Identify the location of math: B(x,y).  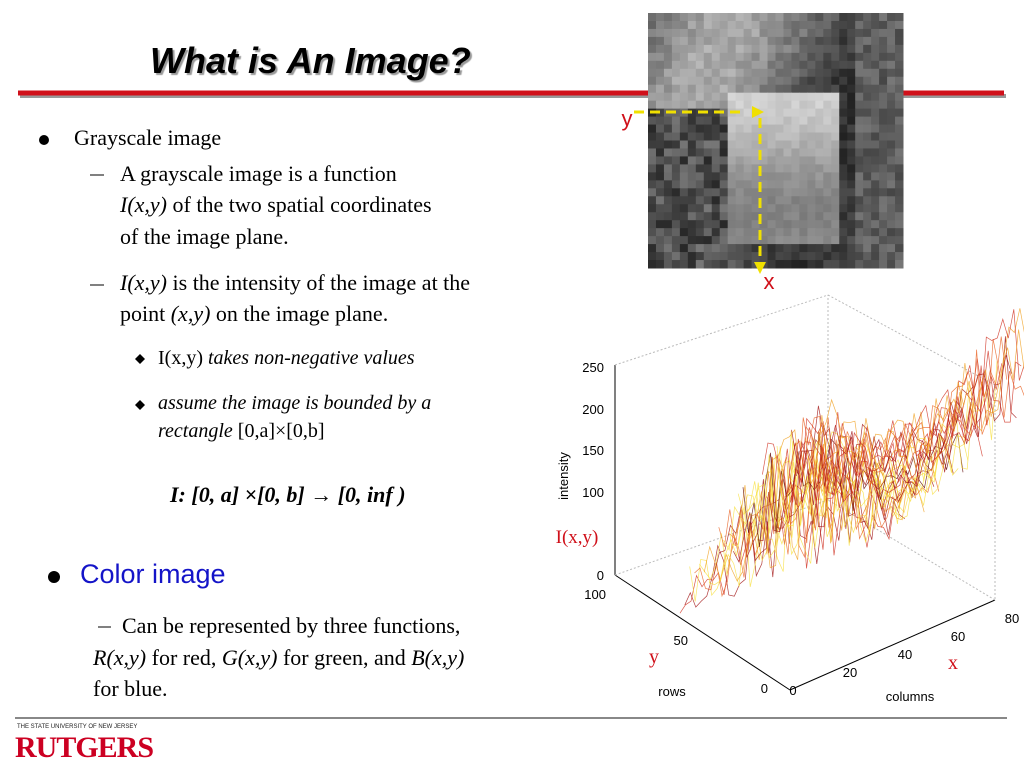
(438, 657).